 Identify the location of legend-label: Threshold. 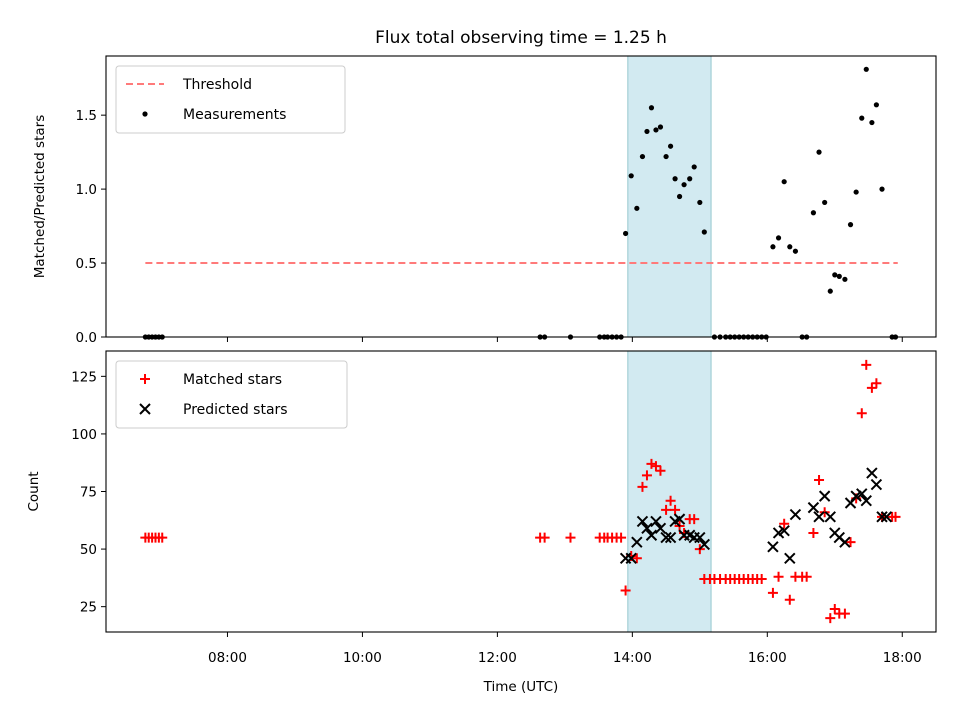
(217, 85).